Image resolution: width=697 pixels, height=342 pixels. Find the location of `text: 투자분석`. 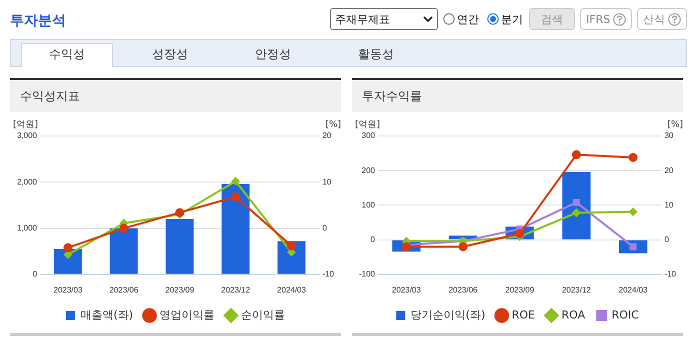

text: 투자분석 is located at coordinates (38, 21).